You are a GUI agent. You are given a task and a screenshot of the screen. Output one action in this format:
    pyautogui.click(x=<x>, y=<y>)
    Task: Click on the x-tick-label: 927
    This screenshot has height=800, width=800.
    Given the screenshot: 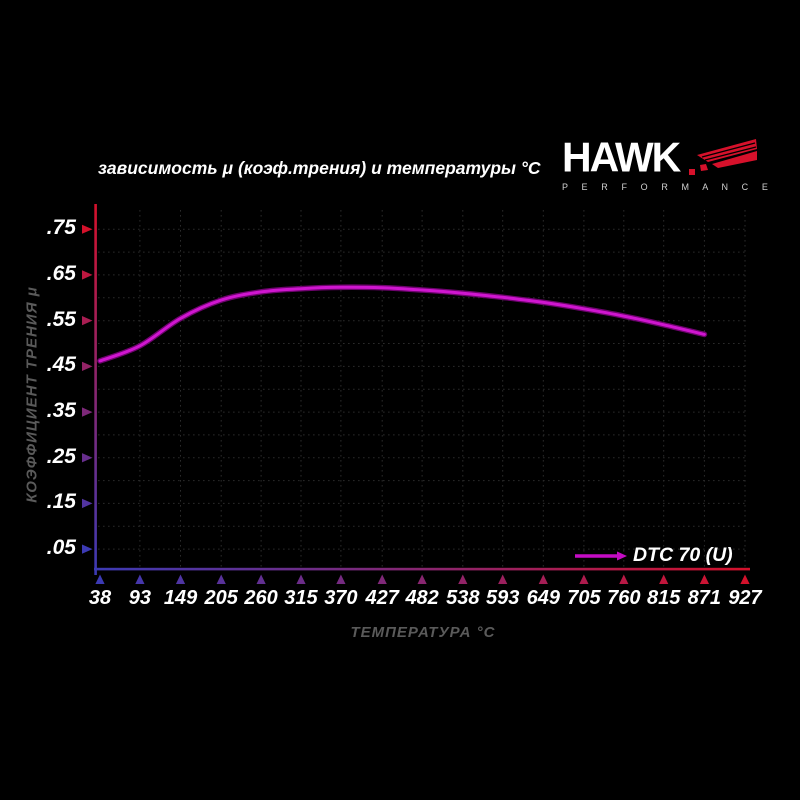 What is the action you would take?
    pyautogui.click(x=745, y=598)
    